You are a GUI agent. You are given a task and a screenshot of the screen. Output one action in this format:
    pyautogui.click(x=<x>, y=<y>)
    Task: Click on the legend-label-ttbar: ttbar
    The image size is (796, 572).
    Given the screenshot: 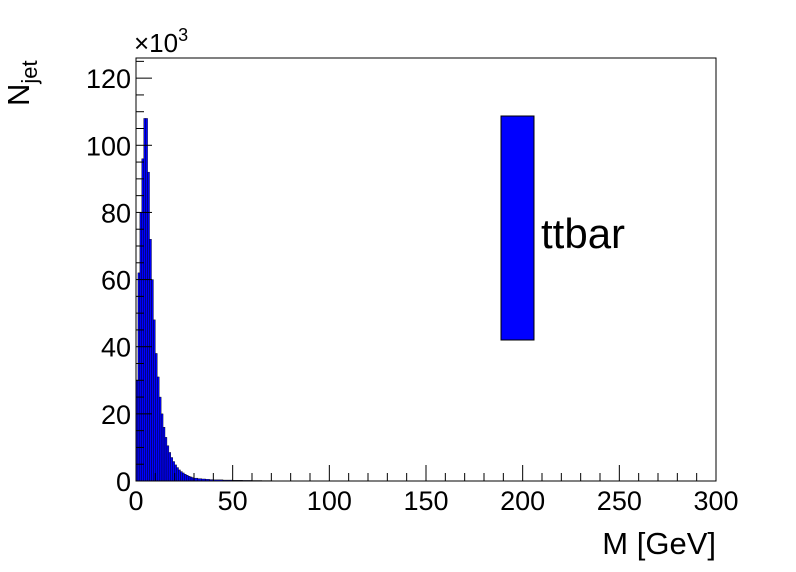 What is the action you would take?
    pyautogui.click(x=583, y=233)
    